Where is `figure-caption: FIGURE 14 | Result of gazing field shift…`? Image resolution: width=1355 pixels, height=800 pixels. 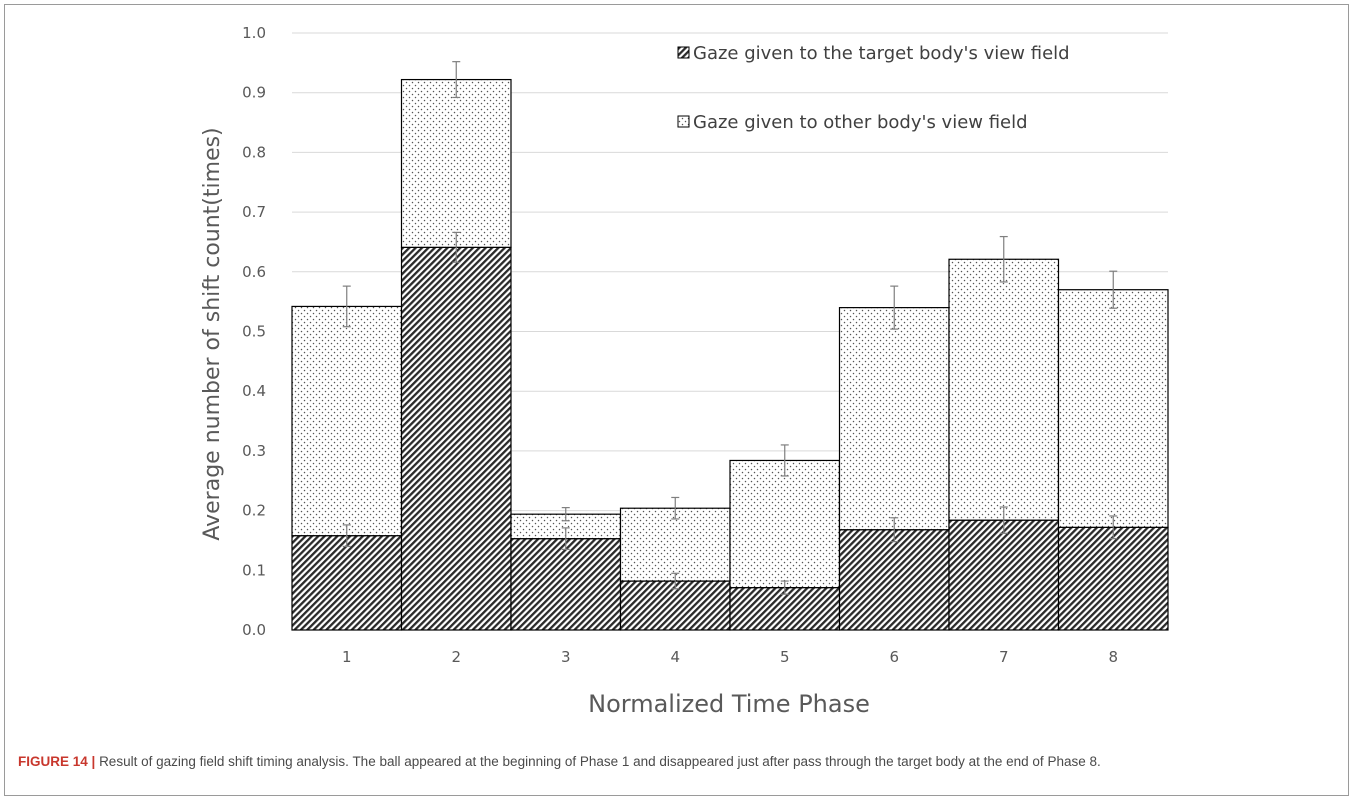
figure-caption: FIGURE 14 | Result of gazing field shift… is located at coordinates (677, 761).